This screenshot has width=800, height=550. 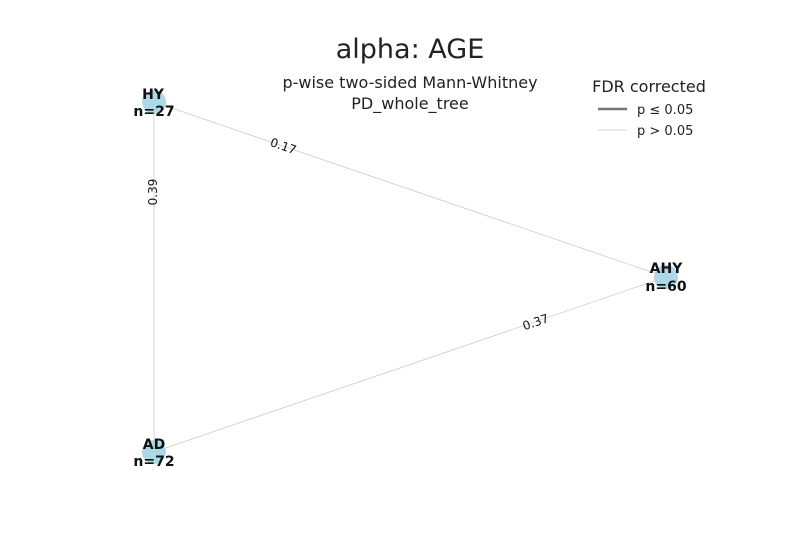 What do you see at coordinates (410, 49) in the screenshot?
I see `chart-title: alpha: AGE` at bounding box center [410, 49].